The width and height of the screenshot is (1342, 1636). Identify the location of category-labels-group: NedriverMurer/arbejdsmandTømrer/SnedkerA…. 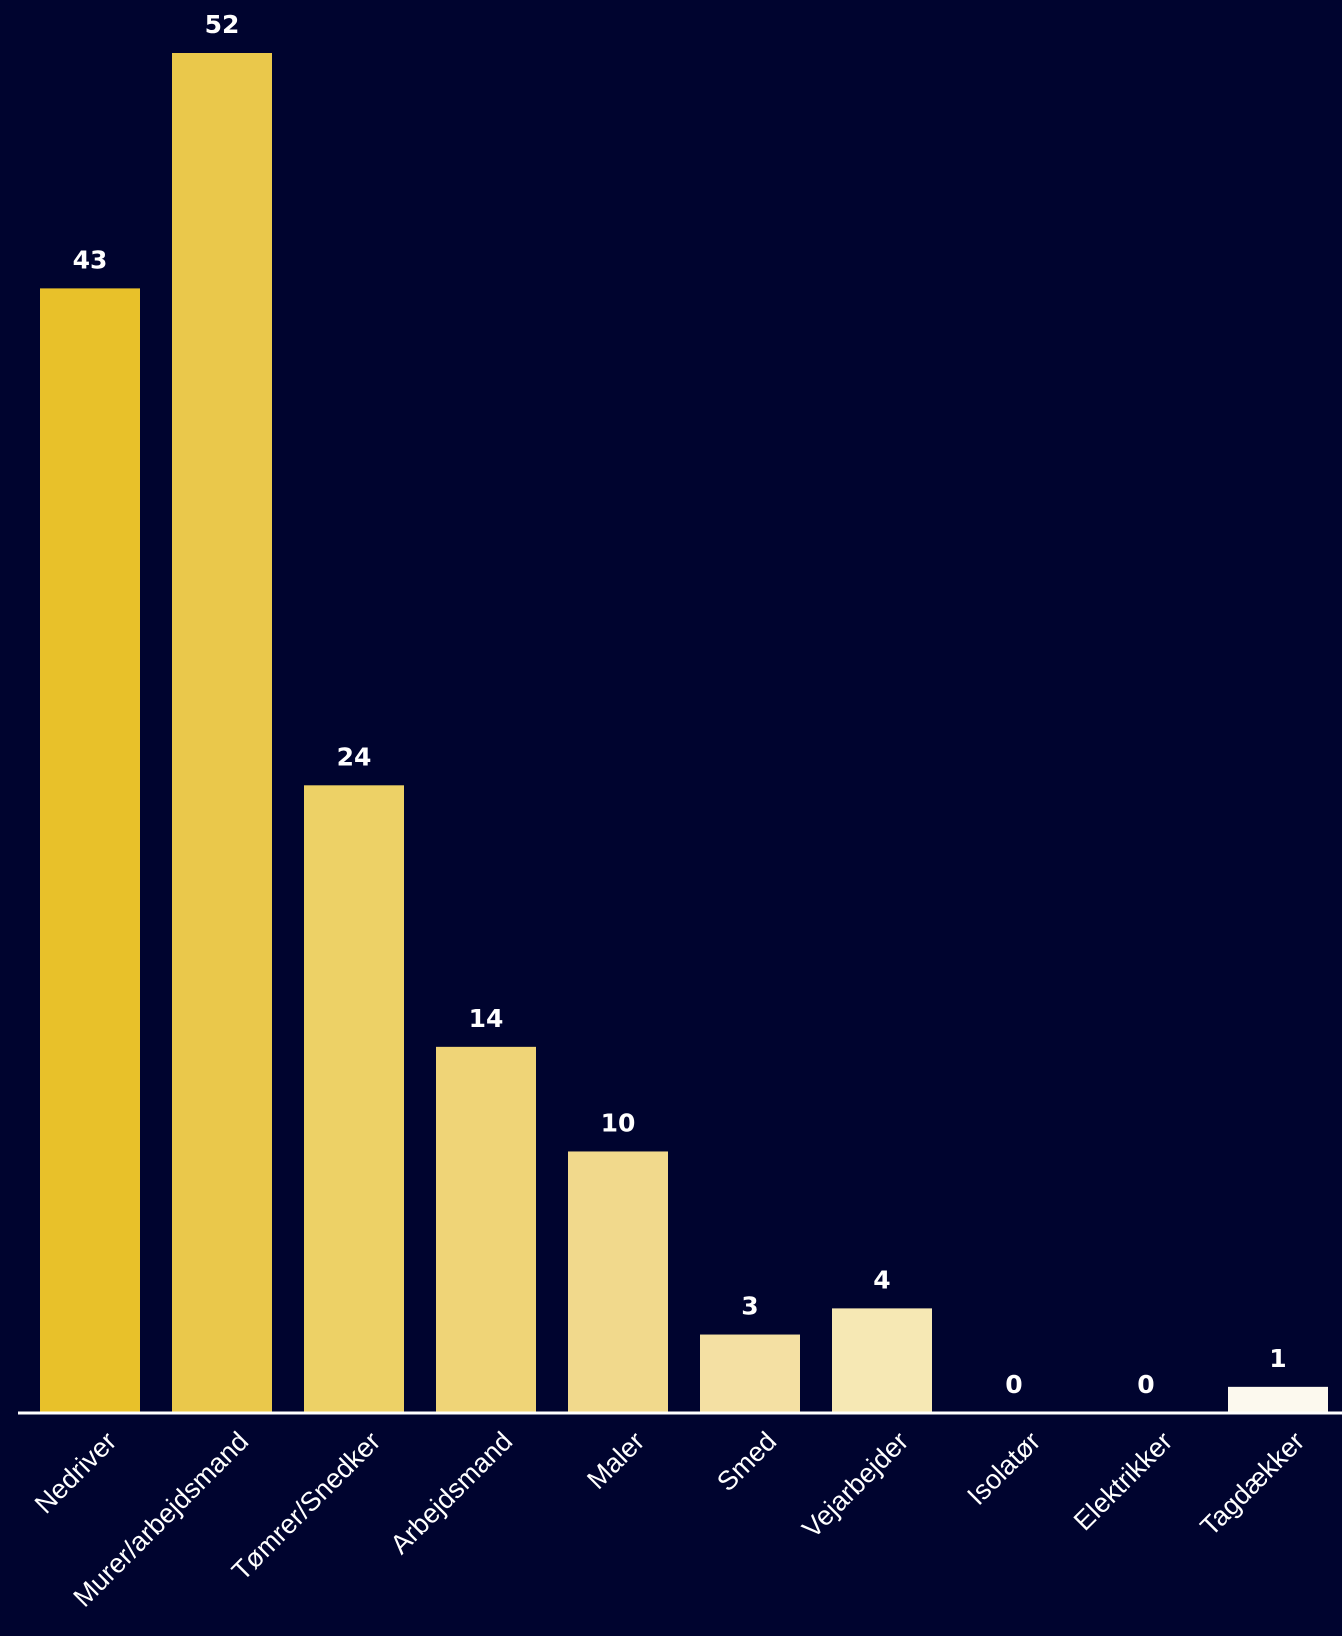
(669, 1519).